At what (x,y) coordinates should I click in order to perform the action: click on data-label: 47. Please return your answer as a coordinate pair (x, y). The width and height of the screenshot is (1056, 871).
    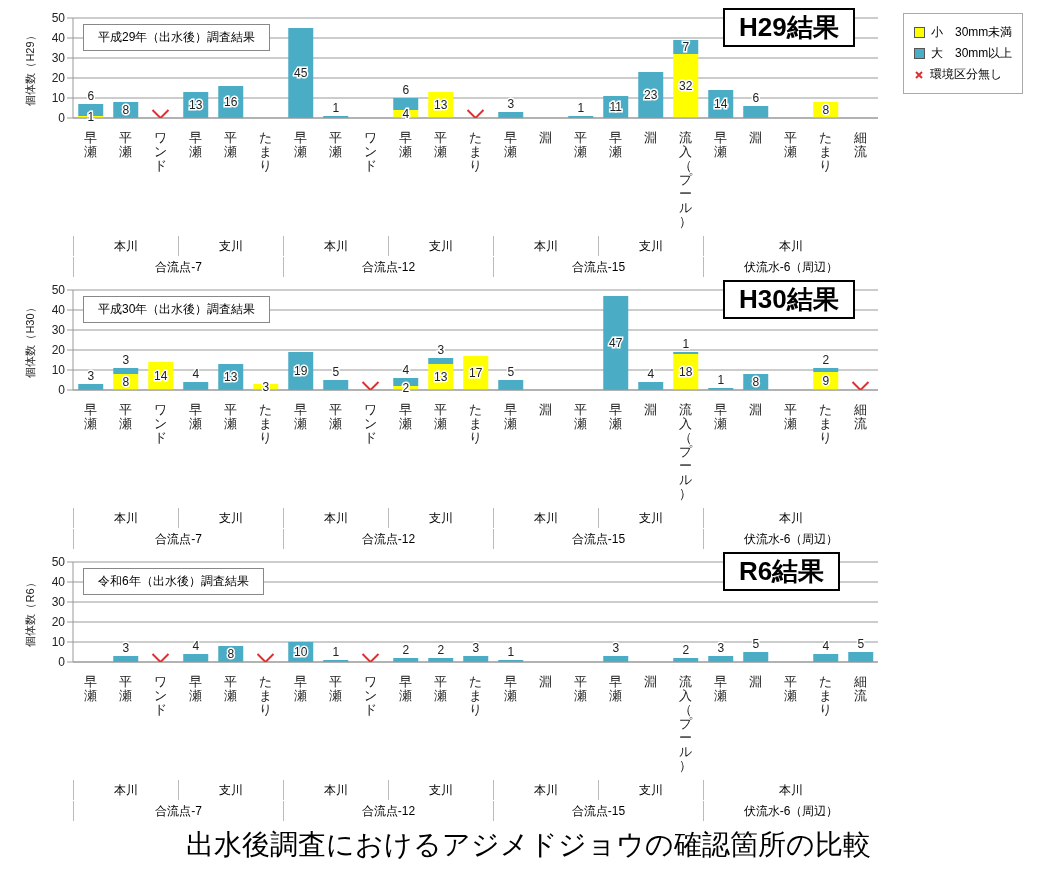
    Looking at the image, I should click on (616, 343).